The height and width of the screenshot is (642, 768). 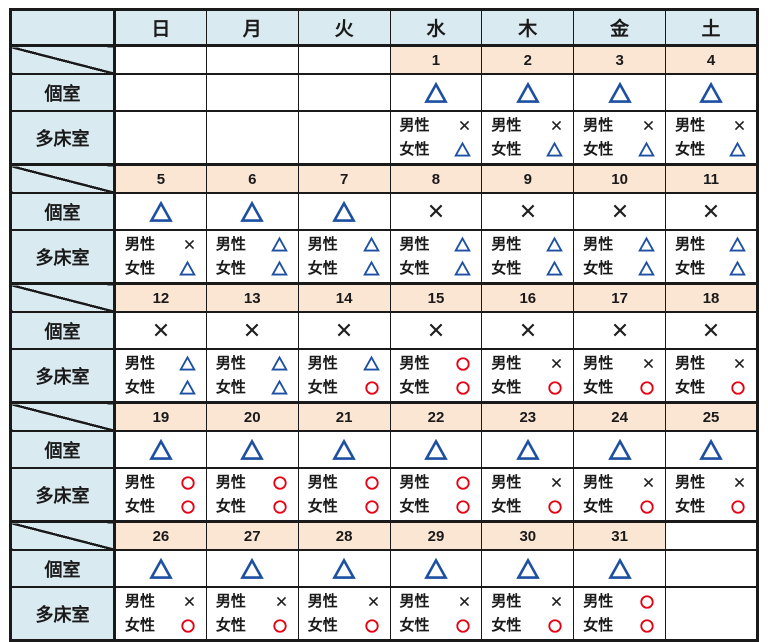 What do you see at coordinates (620, 297) in the screenshot?
I see `date-cell: 17` at bounding box center [620, 297].